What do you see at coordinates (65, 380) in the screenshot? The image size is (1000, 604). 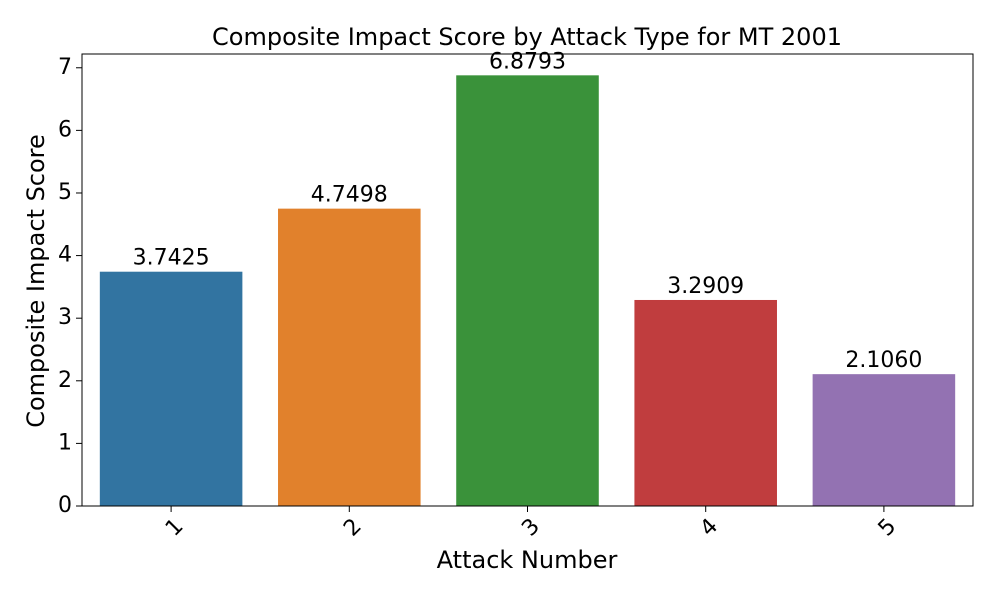 I see `y-tick-label: 2` at bounding box center [65, 380].